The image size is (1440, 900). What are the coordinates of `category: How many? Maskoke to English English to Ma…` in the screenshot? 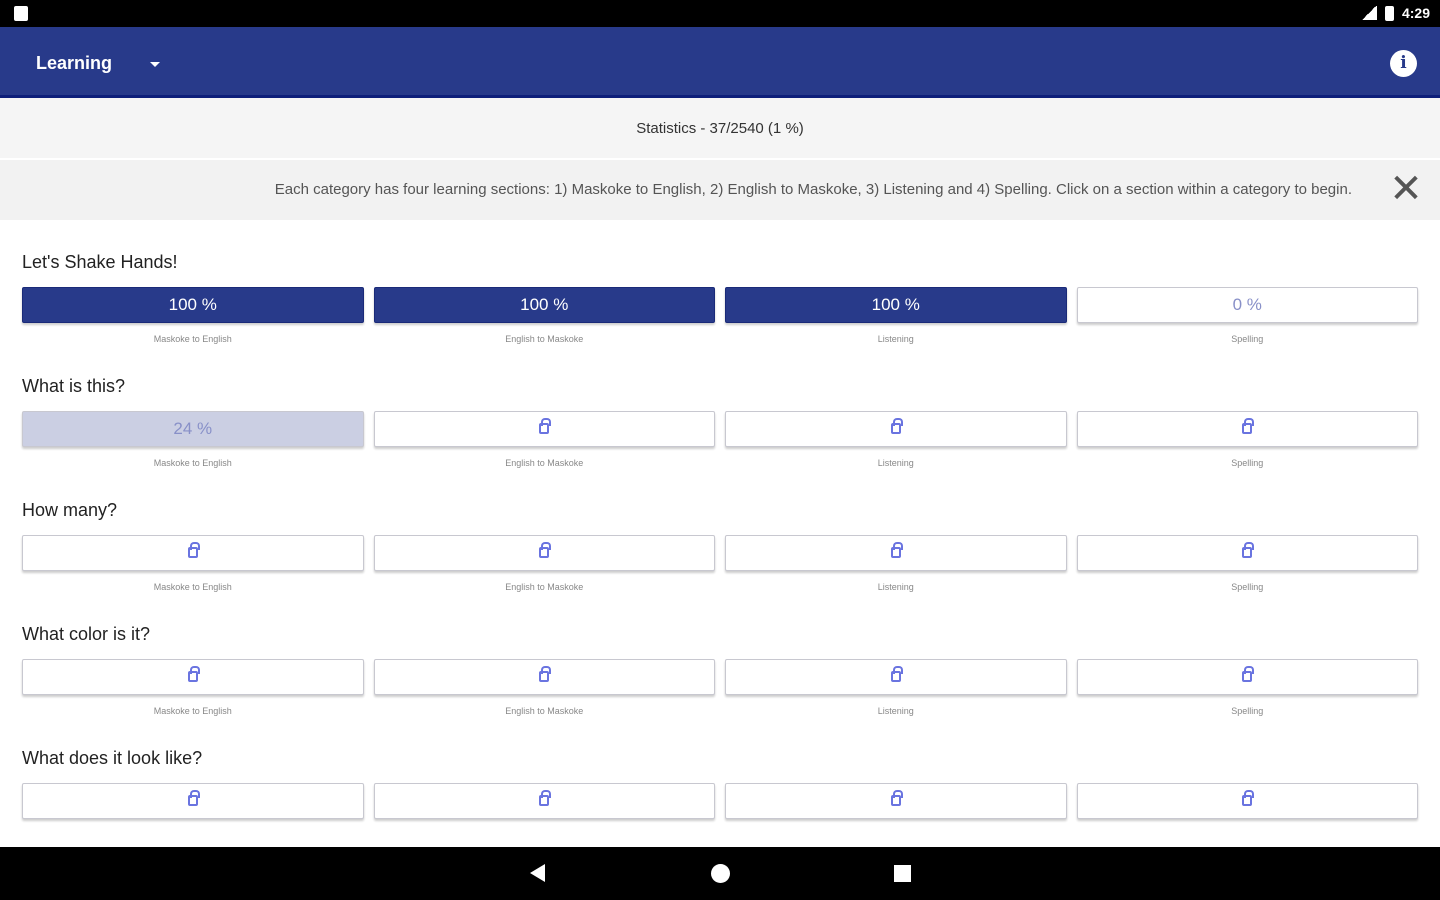 It's located at (720, 547).